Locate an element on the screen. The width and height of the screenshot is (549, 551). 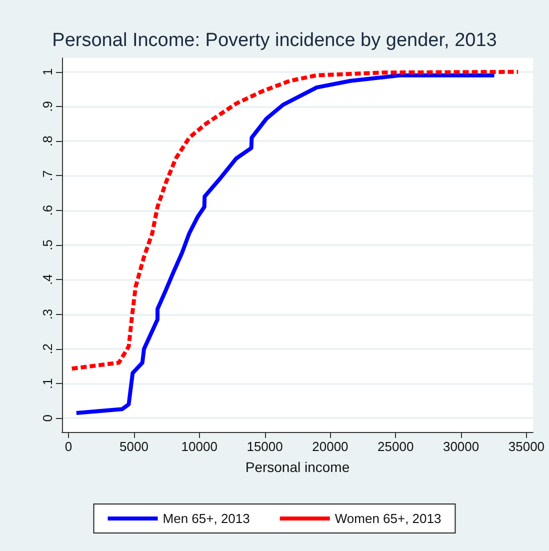
y-tick-label: .6 is located at coordinates (47, 210).